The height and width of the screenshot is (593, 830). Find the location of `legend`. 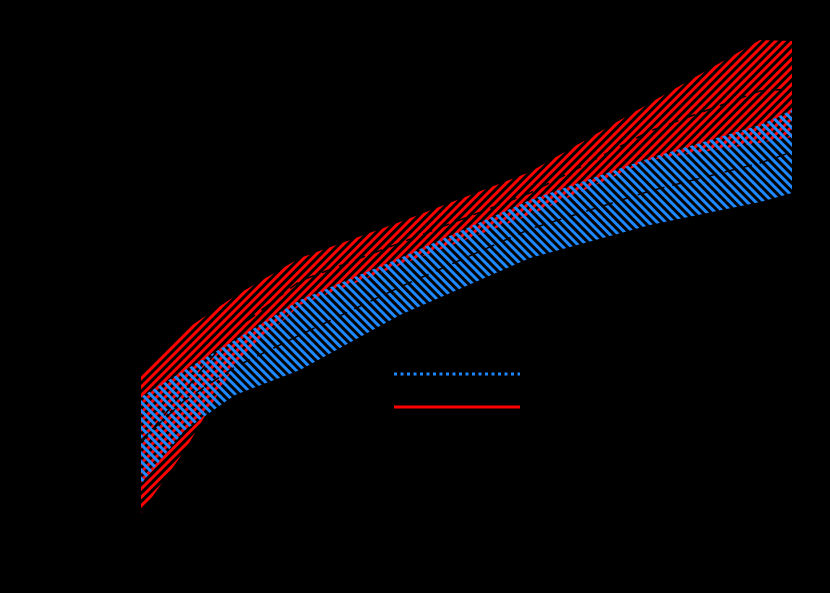

legend is located at coordinates (457, 390).